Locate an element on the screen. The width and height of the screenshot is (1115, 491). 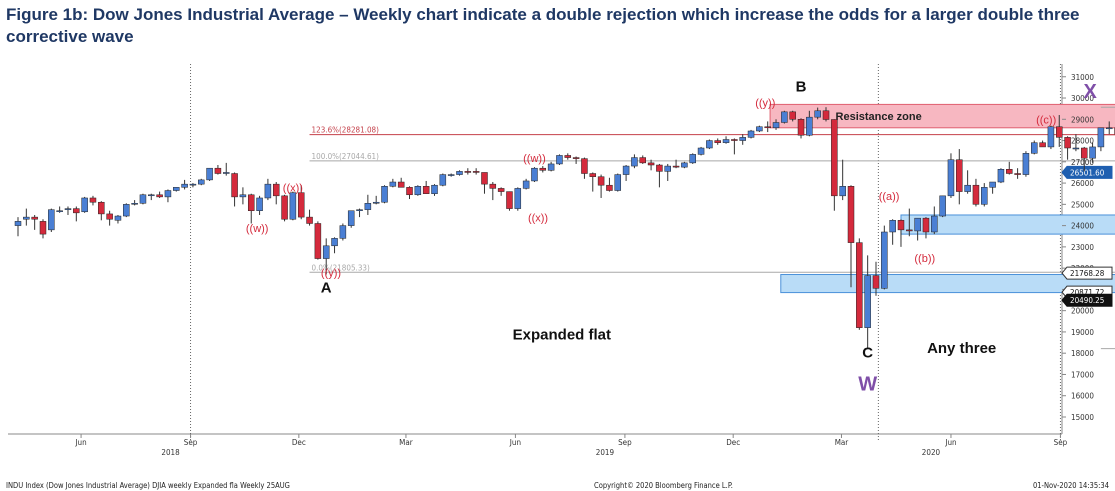
resistance-zone is located at coordinates (942, 116).